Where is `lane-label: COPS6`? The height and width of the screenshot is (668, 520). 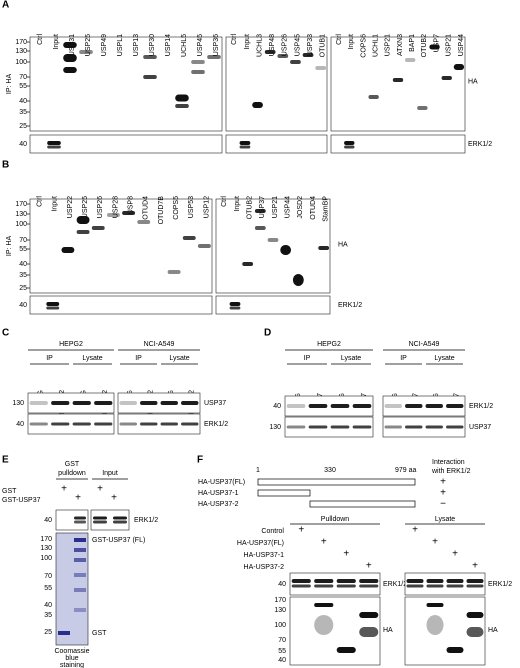
lane-label: COPS6 is located at coordinates (363, 46).